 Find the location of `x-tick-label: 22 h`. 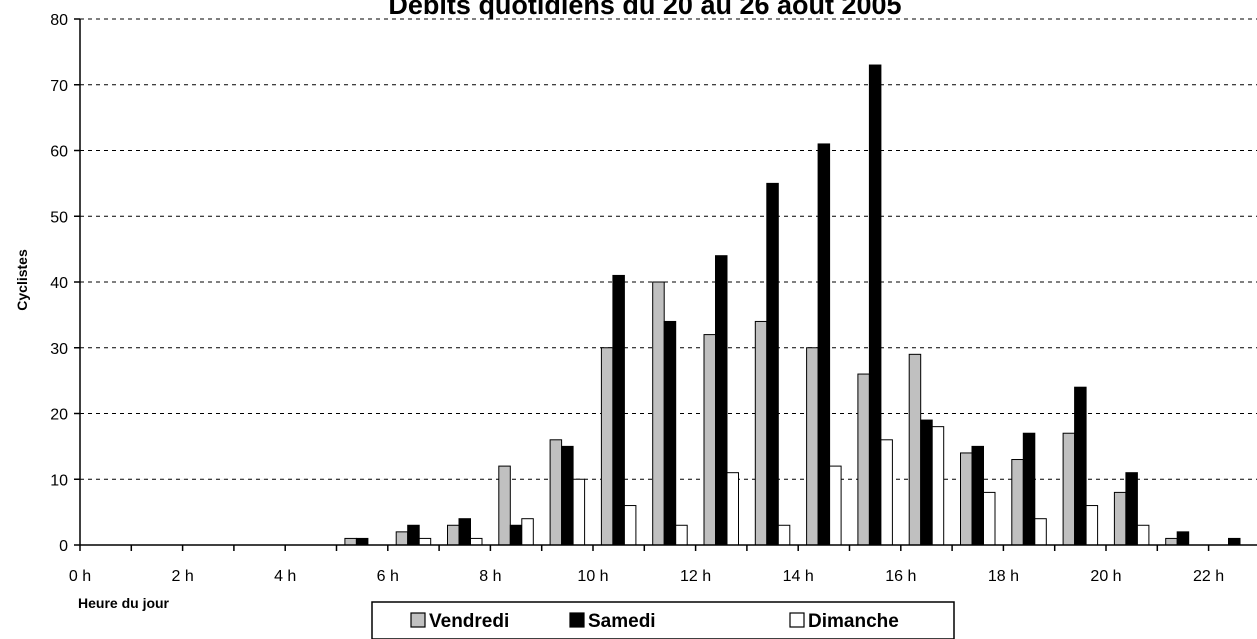

x-tick-label: 22 h is located at coordinates (1208, 576).